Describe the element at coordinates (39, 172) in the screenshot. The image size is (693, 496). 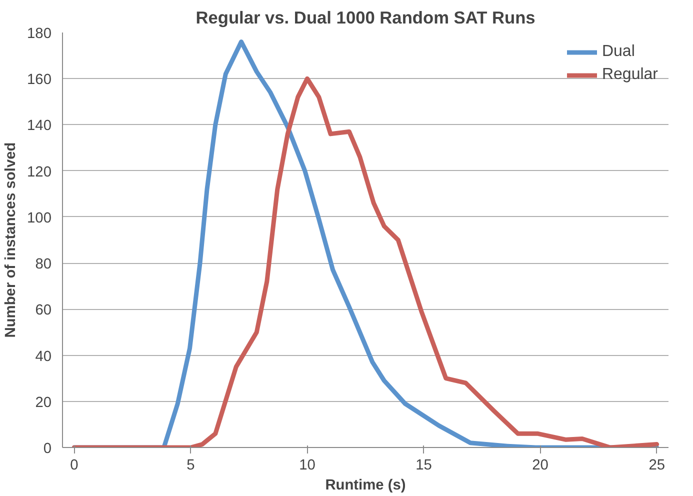
I see `y-tick-label: 120` at that location.